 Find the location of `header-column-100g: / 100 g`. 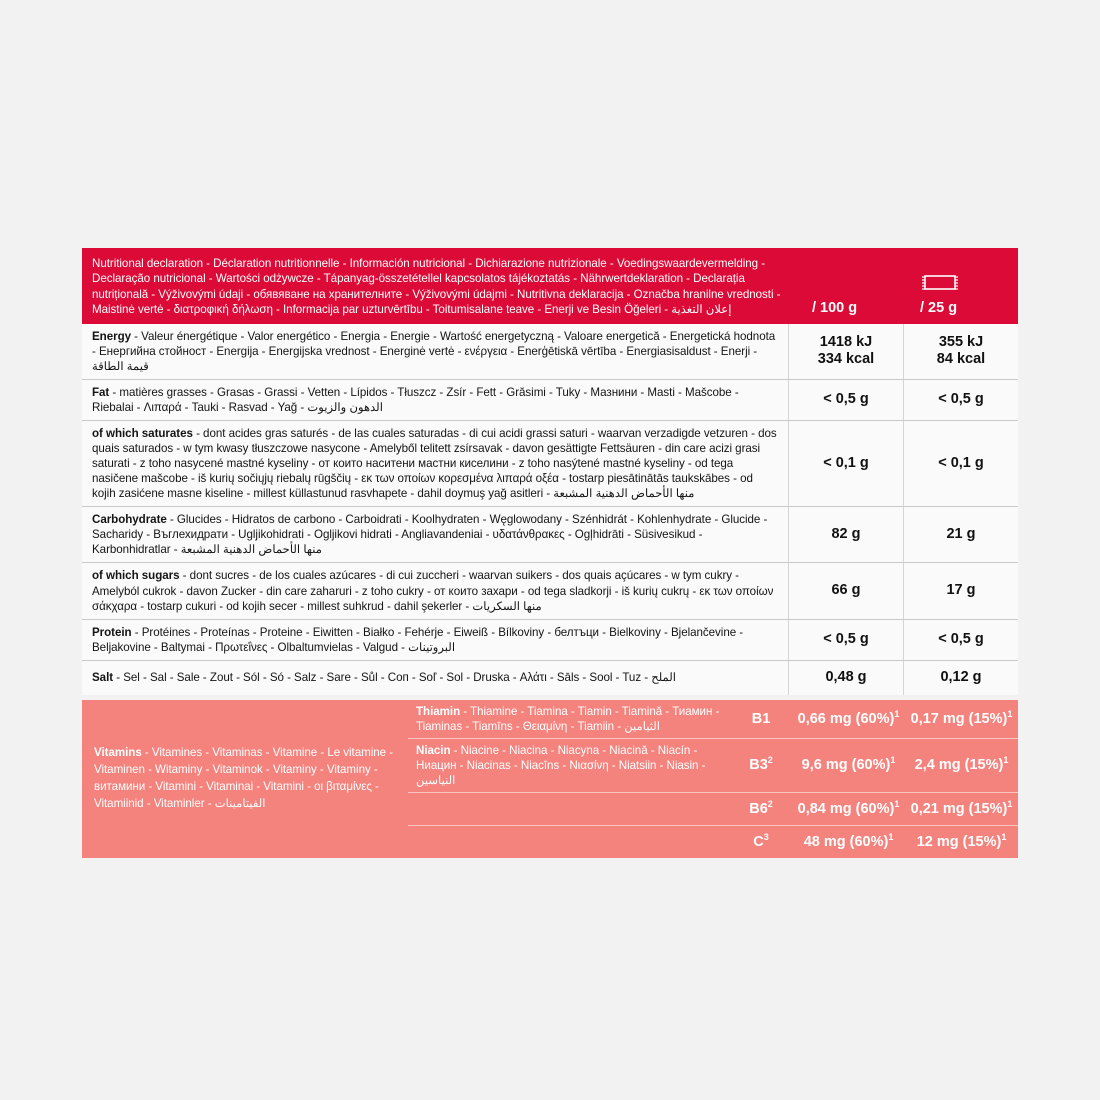

header-column-100g: / 100 g is located at coordinates (835, 307).